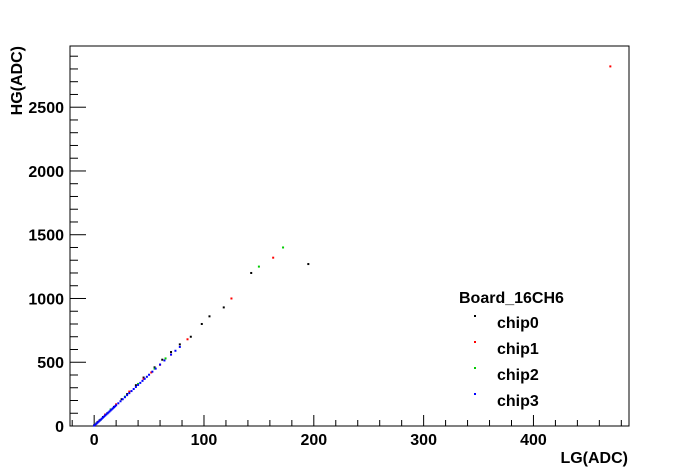 Image resolution: width=698 pixels, height=474 pixels. What do you see at coordinates (346, 432) in the screenshot?
I see `x-axis: 0 100 200 300 400` at bounding box center [346, 432].